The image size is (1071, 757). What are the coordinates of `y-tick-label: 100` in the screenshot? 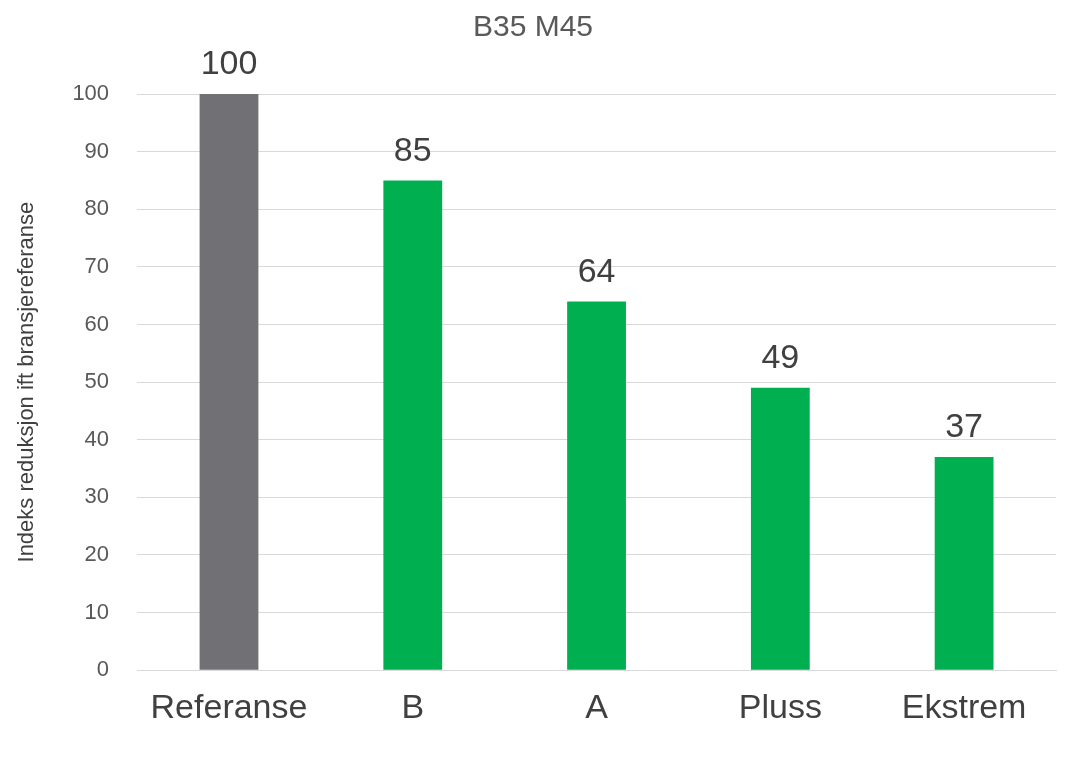 It's located at (91, 93).